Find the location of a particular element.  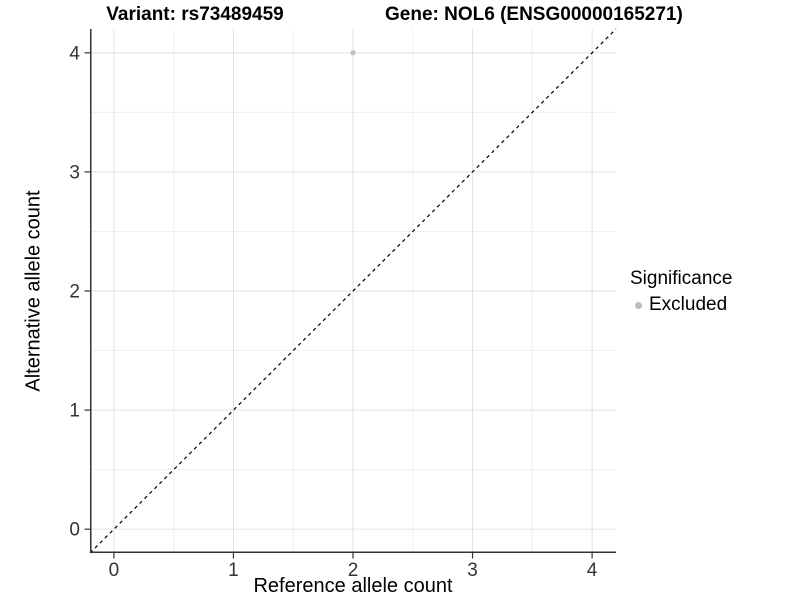

plot-title-gene: Gene: NOL6 (ENSG00000165271) is located at coordinates (534, 14).